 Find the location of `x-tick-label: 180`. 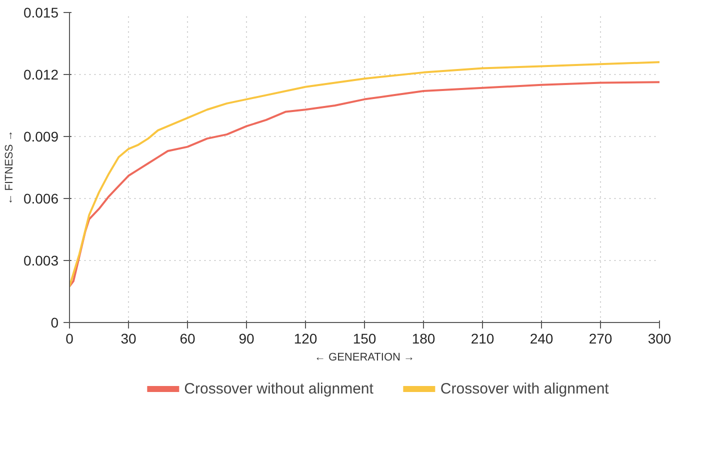

x-tick-label: 180 is located at coordinates (424, 338).